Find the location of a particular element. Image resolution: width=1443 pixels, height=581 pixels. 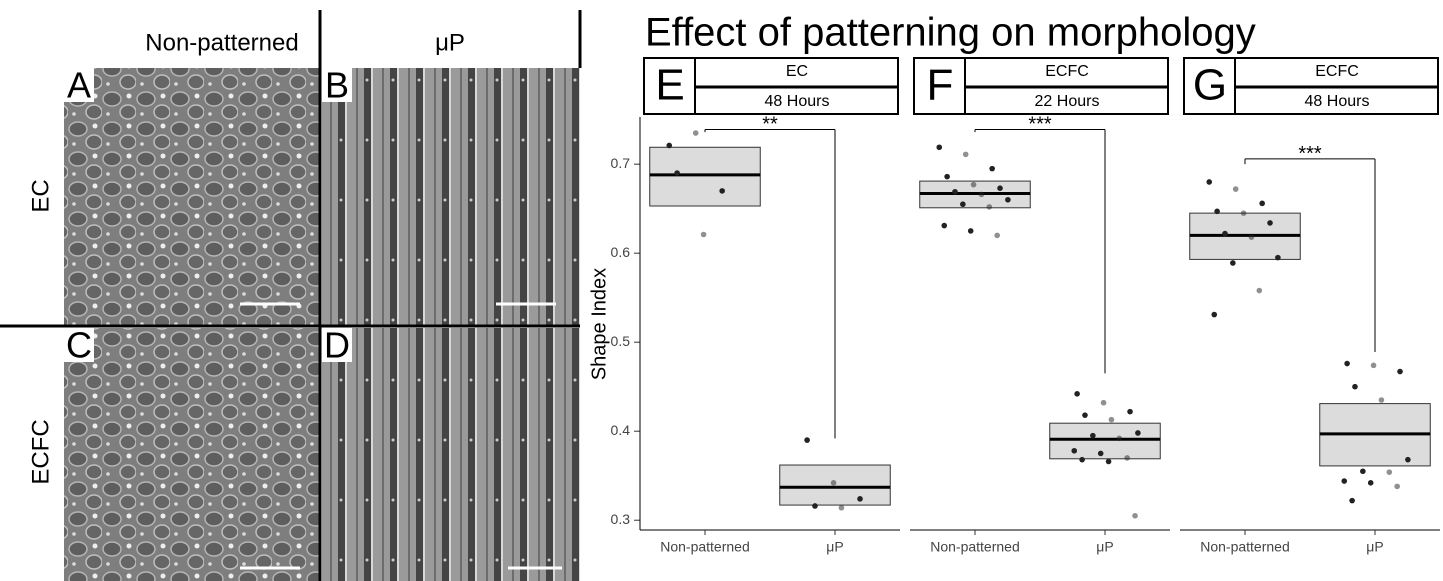

panel-letter: A is located at coordinates (79, 85).